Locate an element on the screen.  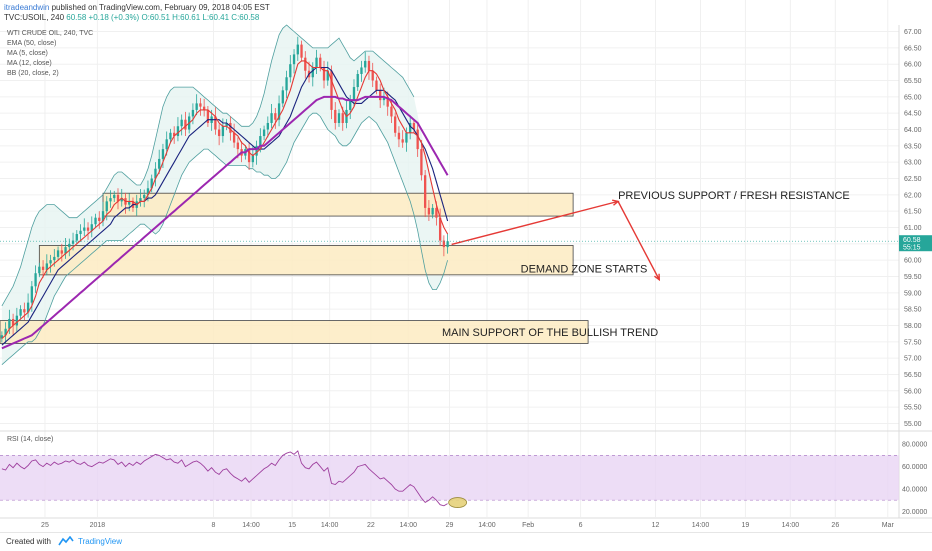
price-tick-10: 62.00 is located at coordinates (913, 195).